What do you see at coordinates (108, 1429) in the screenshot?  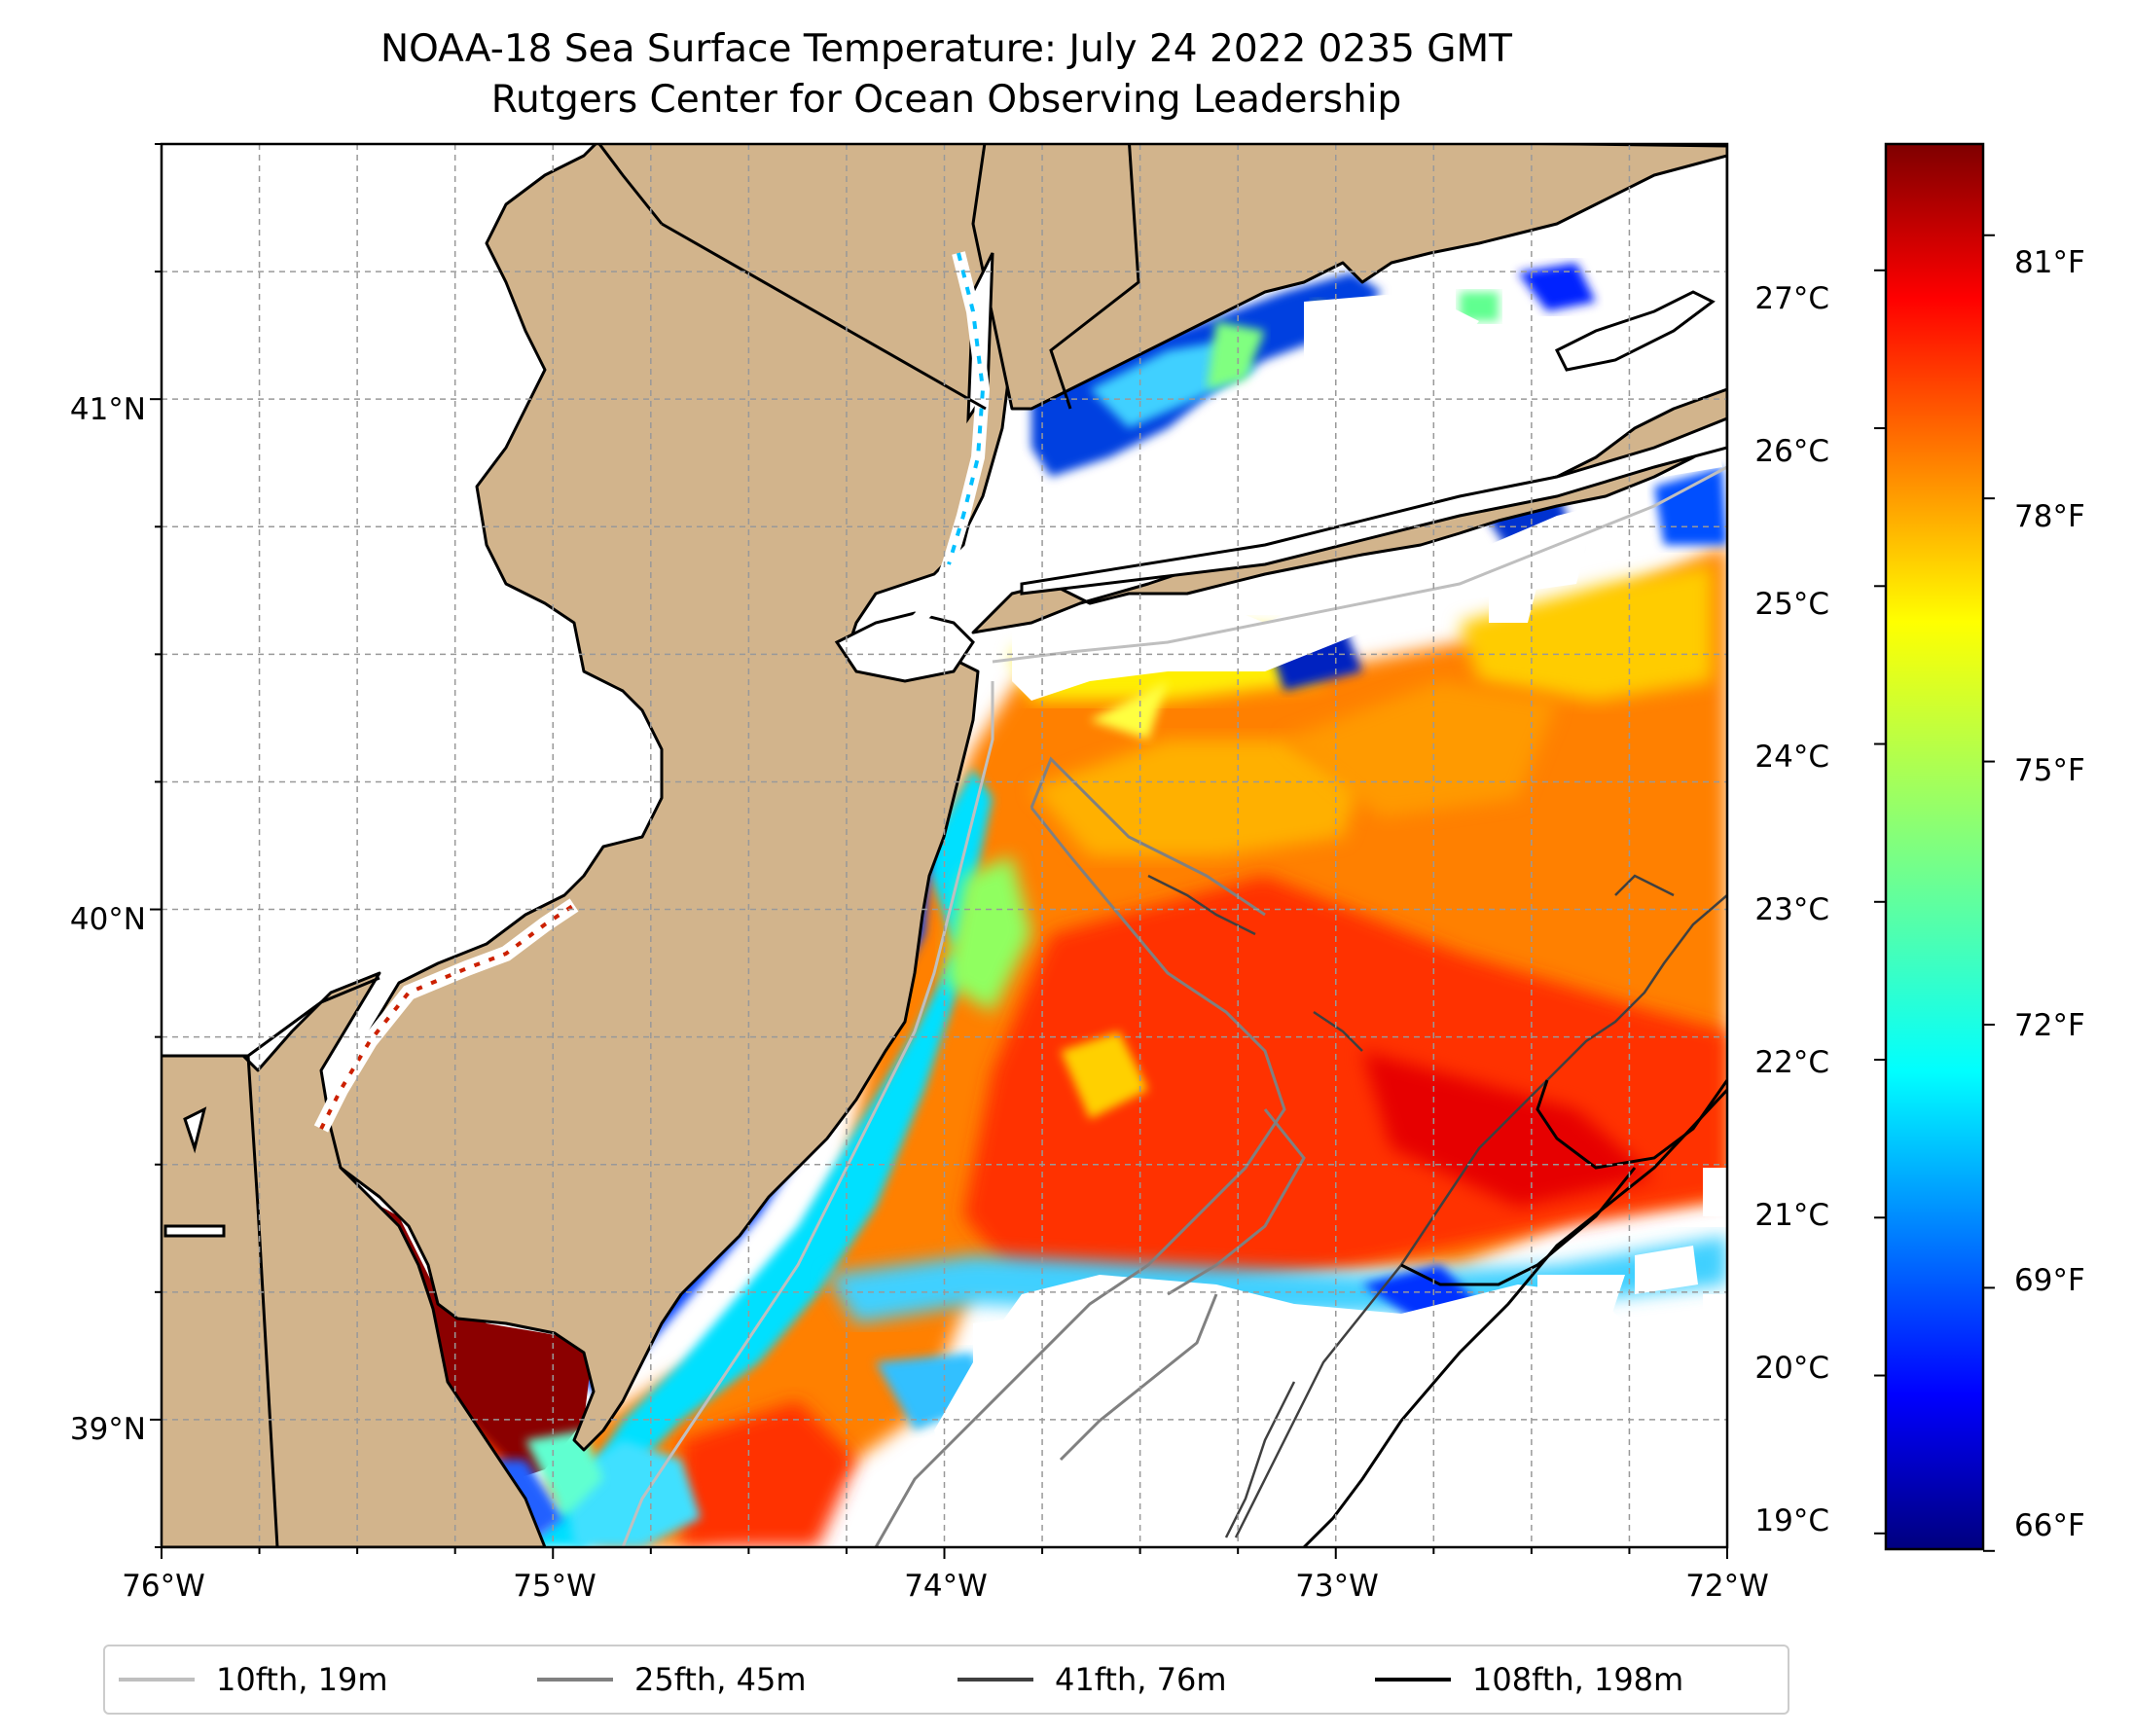 I see `lat-label-39n: 39°N` at bounding box center [108, 1429].